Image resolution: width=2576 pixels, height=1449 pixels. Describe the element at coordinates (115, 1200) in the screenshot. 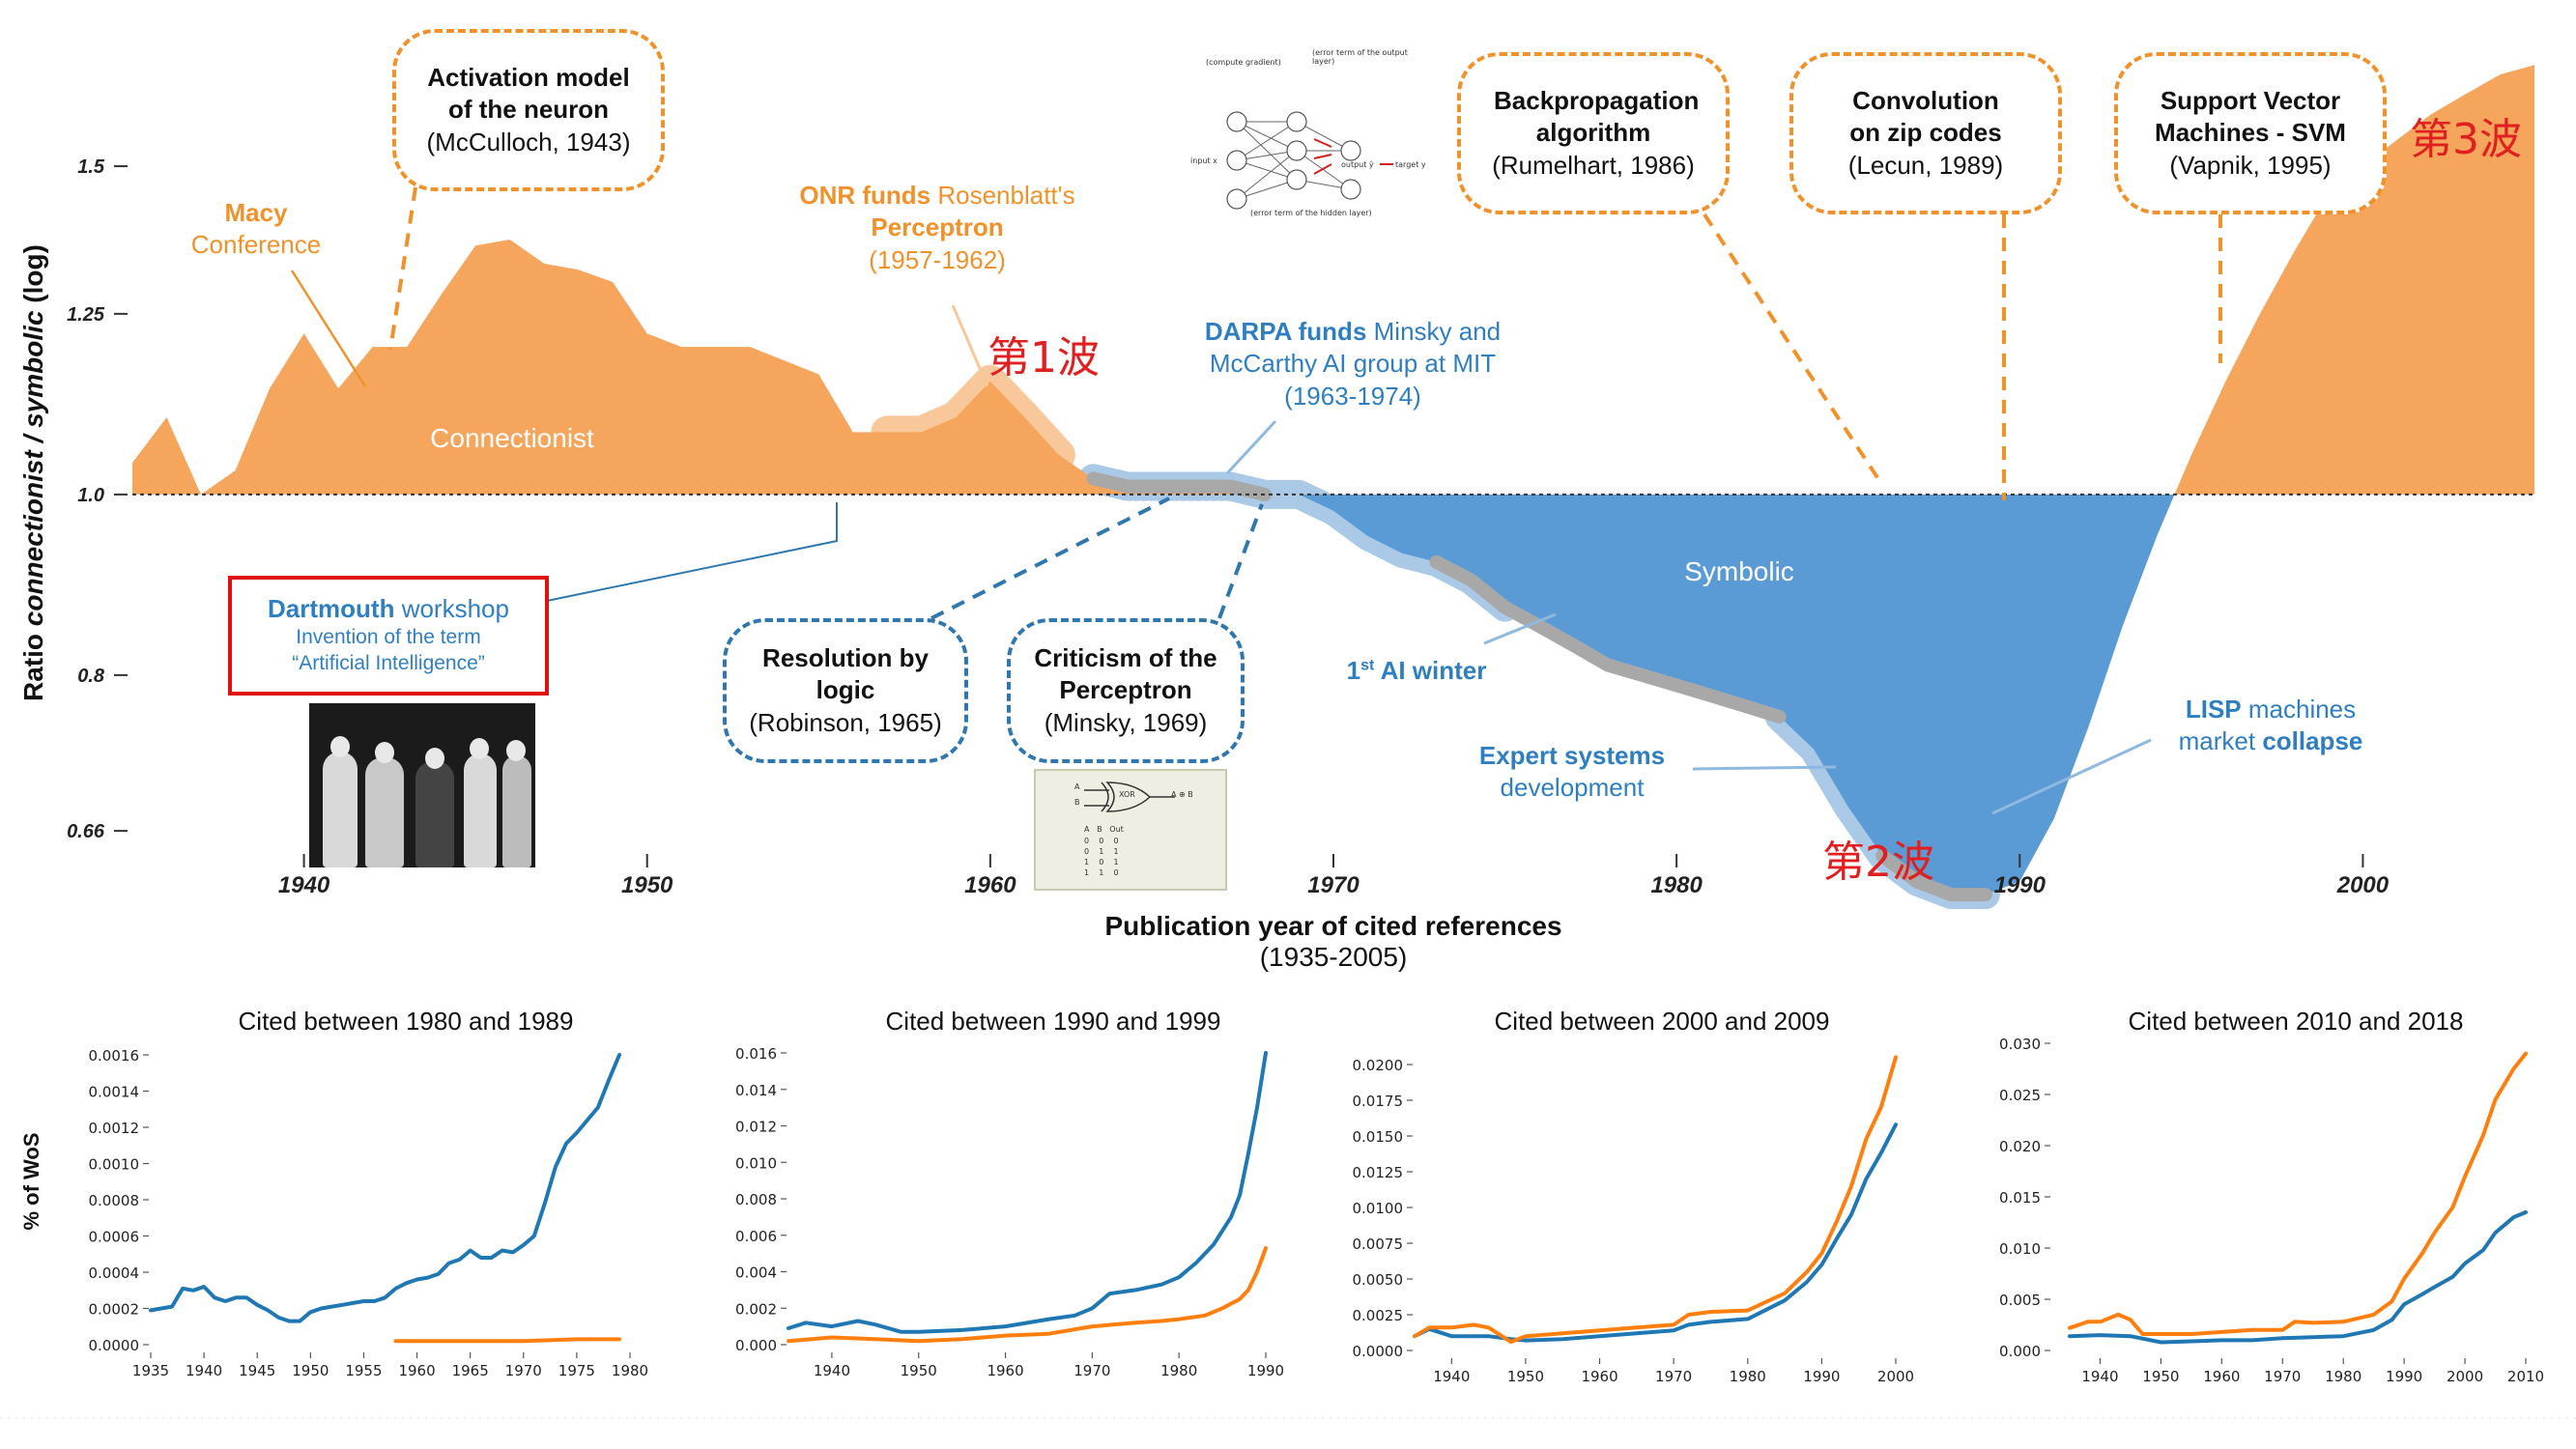

I see `subchart-y-tick-label: 0.0008` at that location.